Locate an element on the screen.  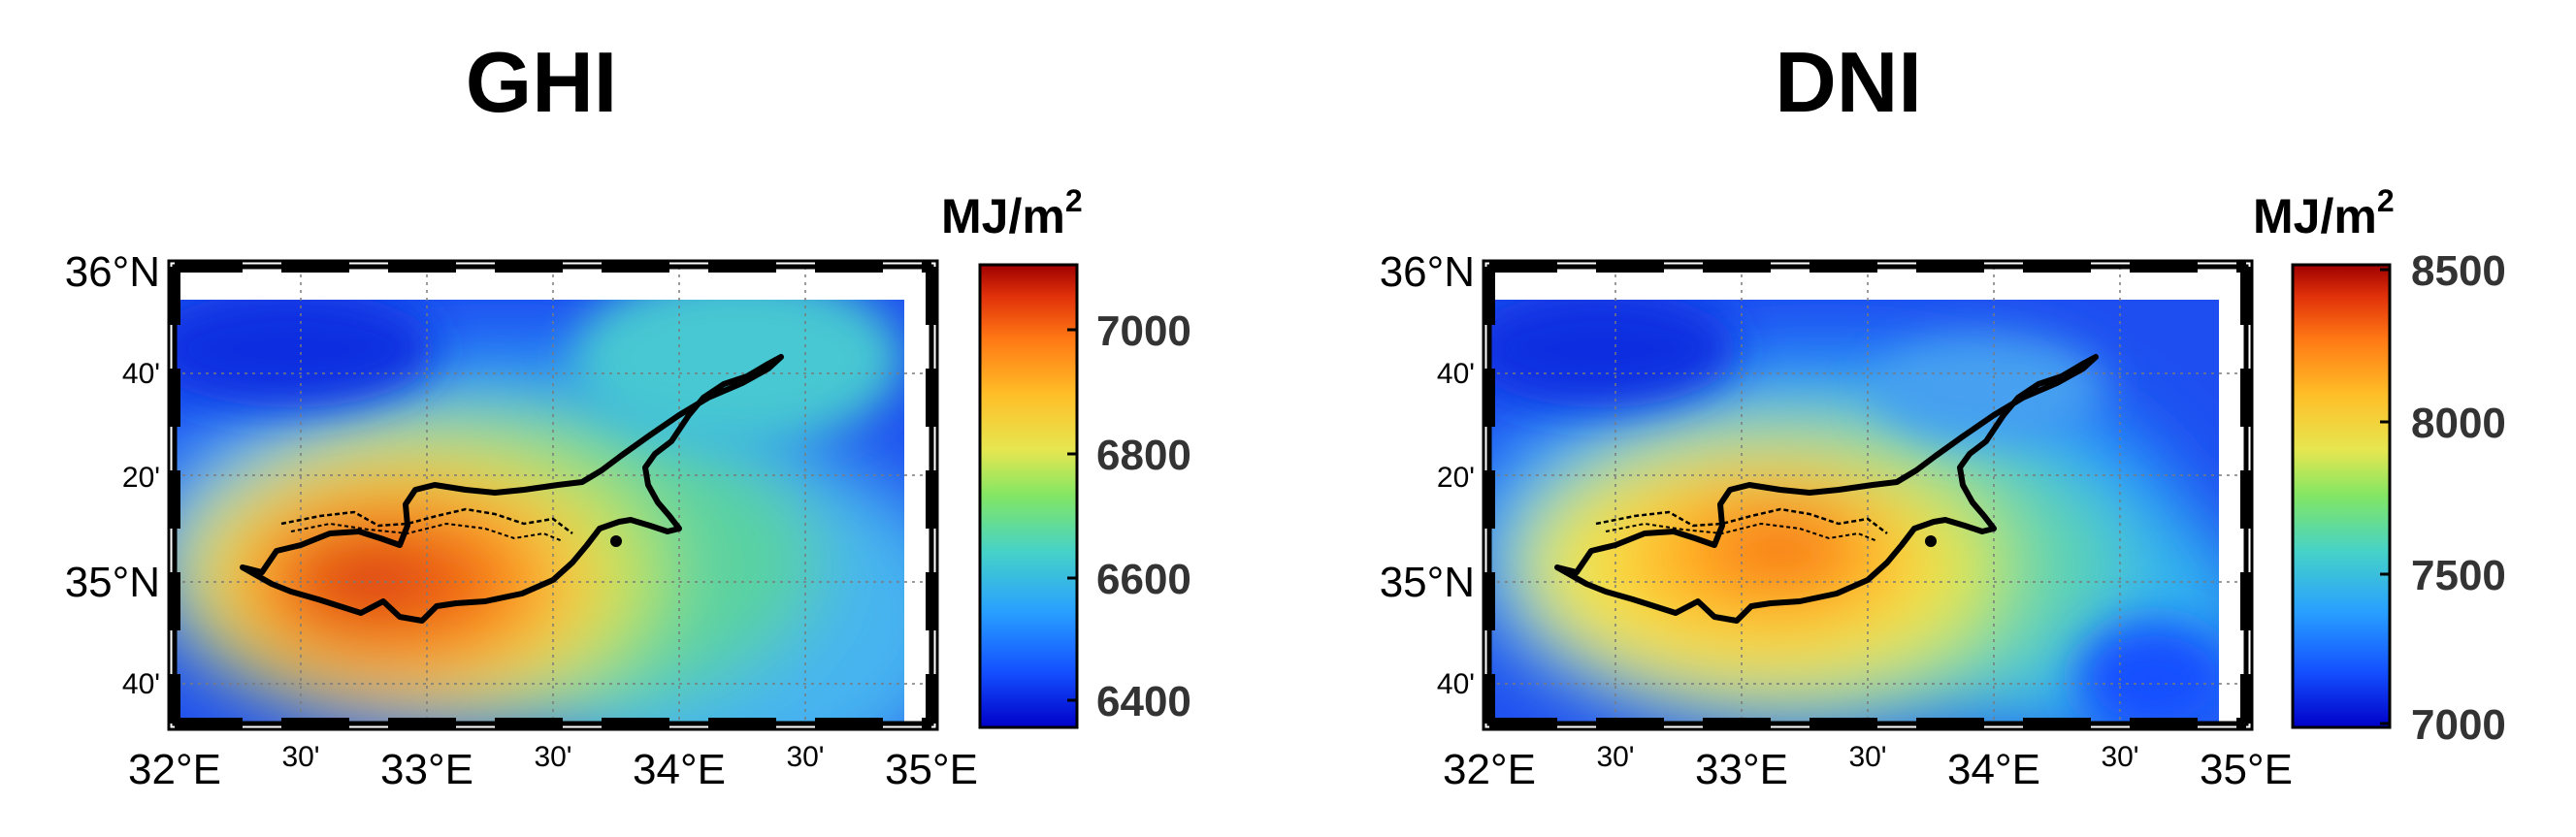
ghi-lat-labels: 36°N 40' 20' 35°N 40' is located at coordinates (113, 474).